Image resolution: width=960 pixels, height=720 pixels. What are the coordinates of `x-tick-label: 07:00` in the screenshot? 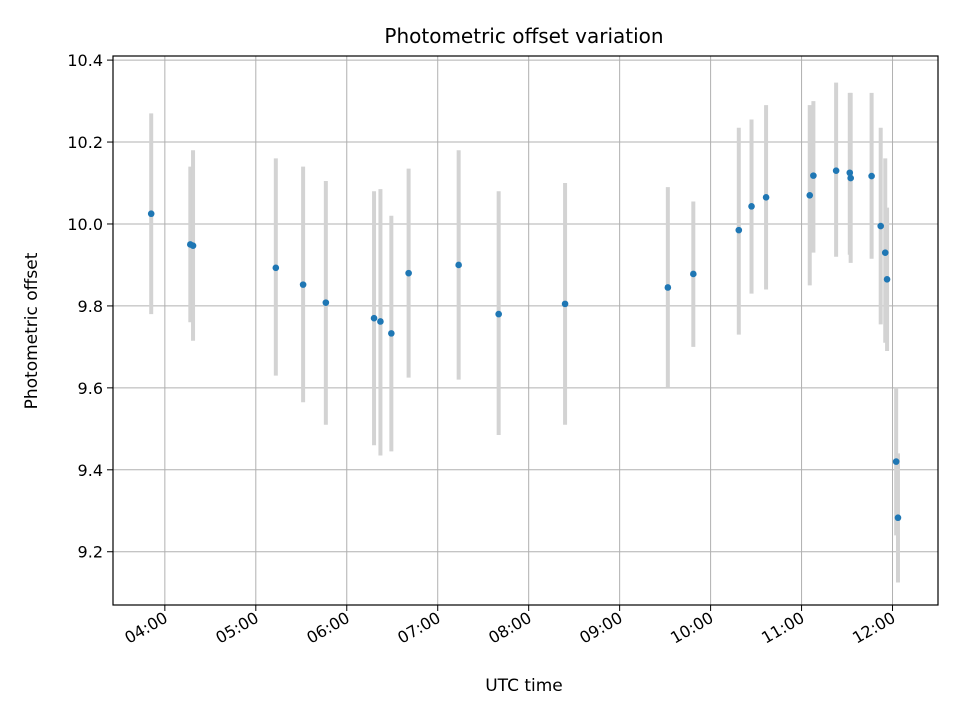 It's located at (418, 628).